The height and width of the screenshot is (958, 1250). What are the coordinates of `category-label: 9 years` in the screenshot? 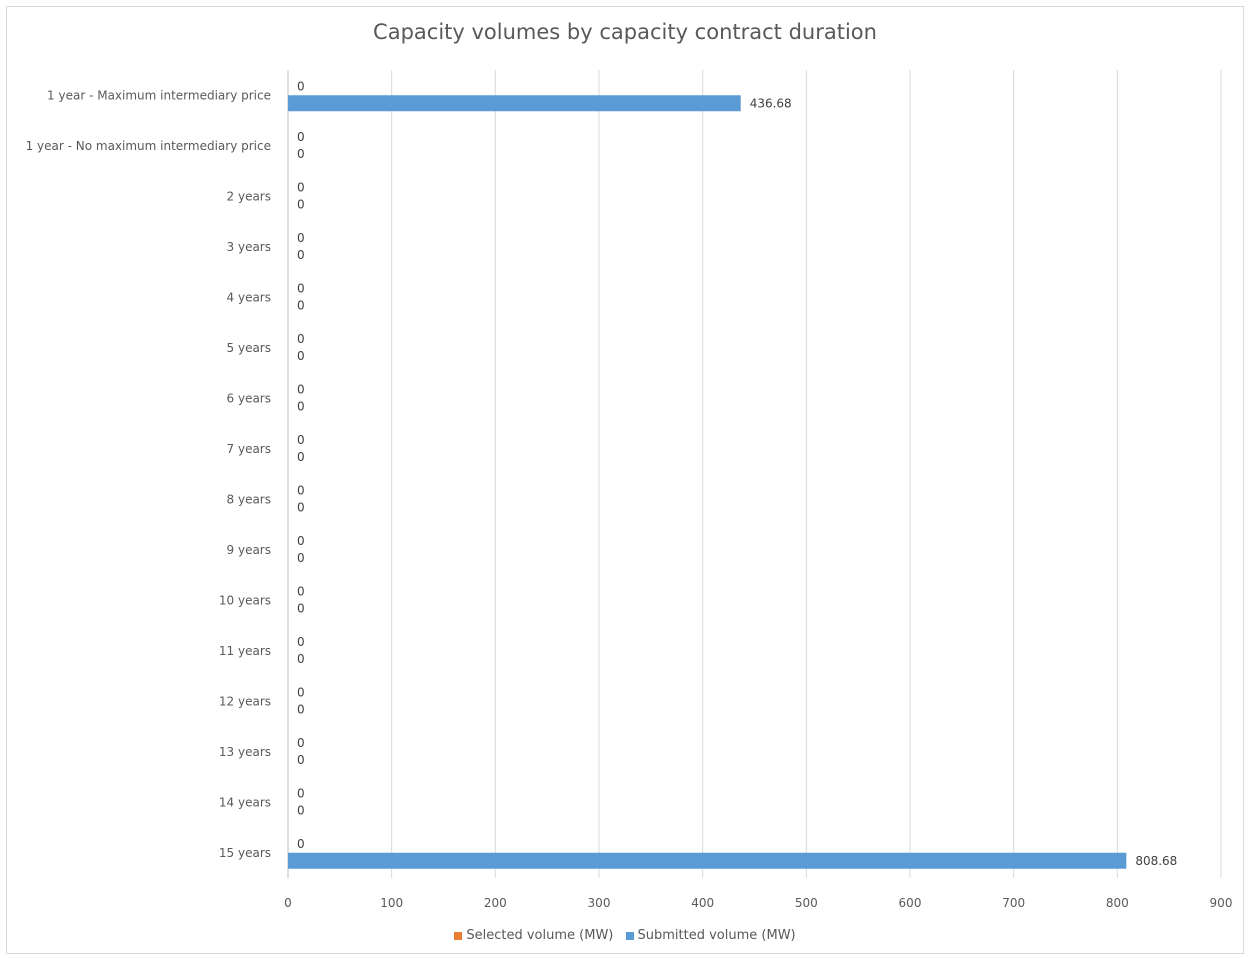 It's located at (249, 550).